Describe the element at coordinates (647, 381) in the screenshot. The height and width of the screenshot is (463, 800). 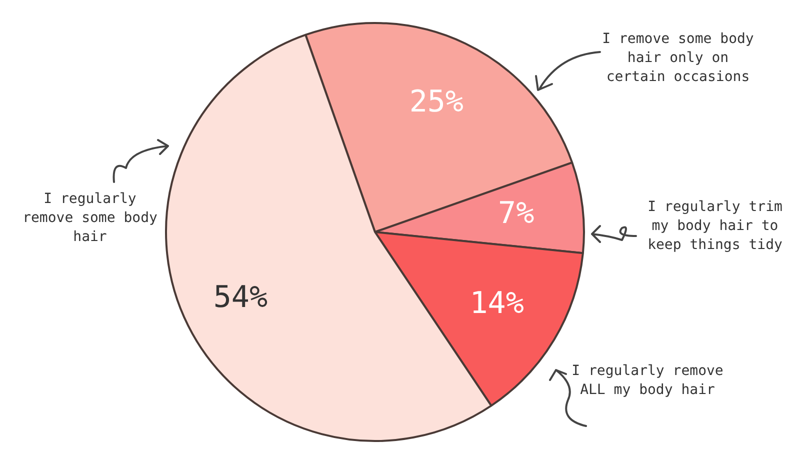
I see `slice-label: I regularly remove ALL my body hair` at that location.